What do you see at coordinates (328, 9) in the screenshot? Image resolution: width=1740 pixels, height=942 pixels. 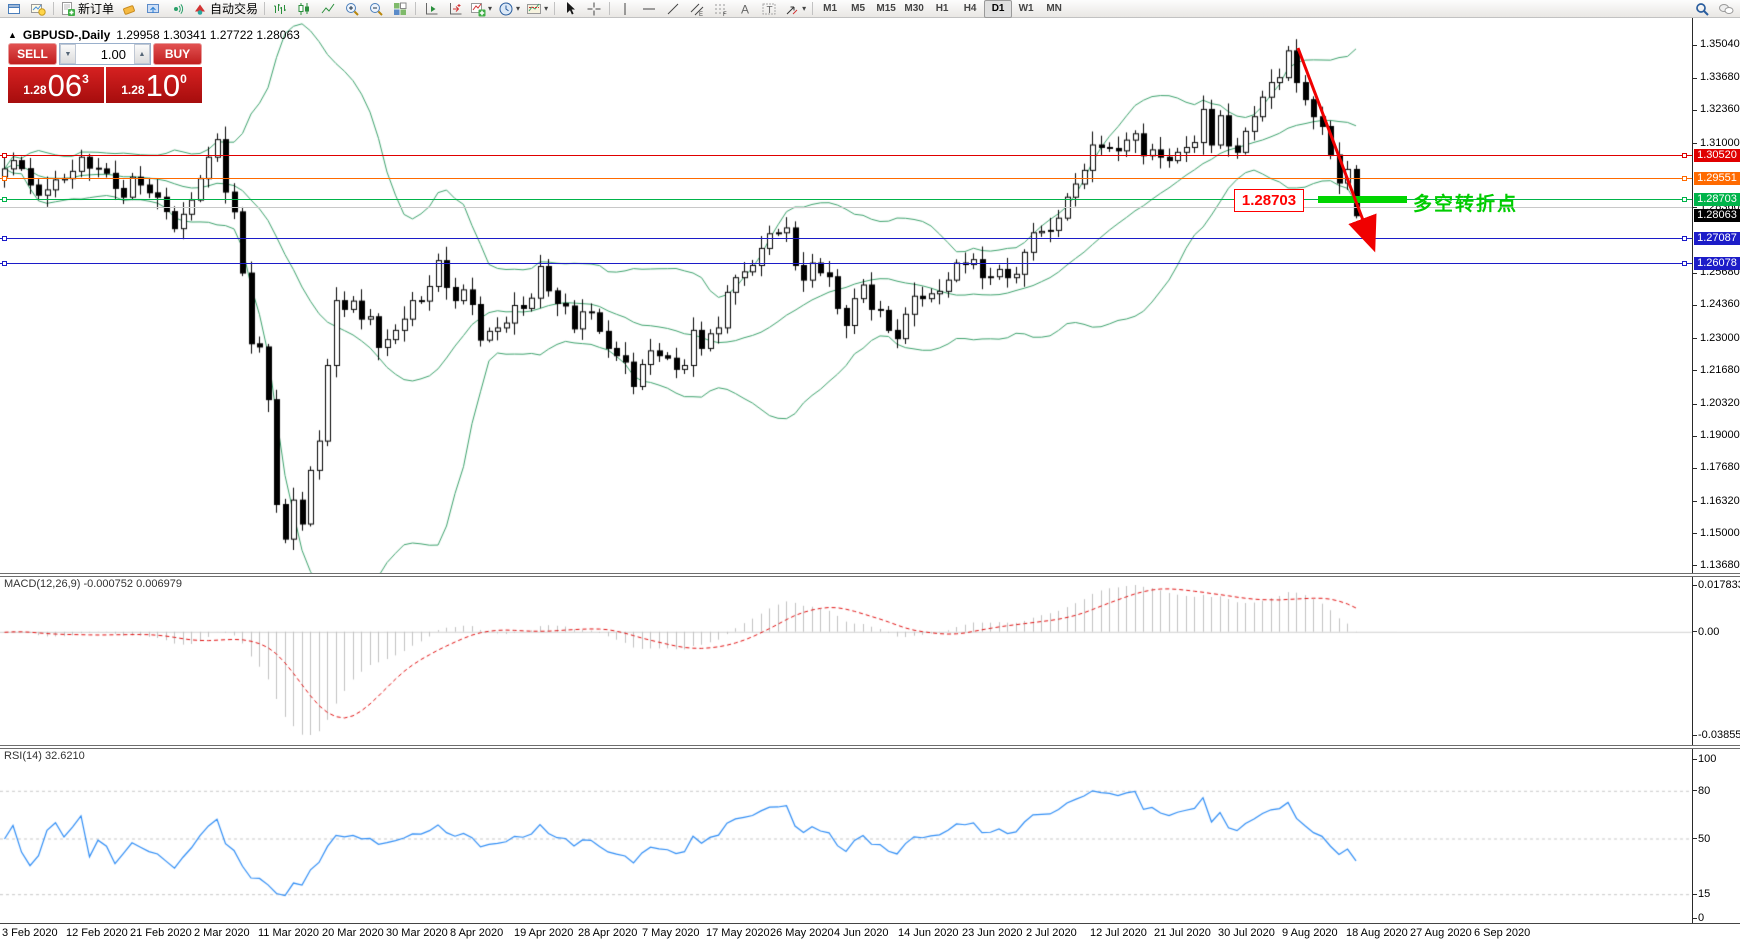 I see `line-chart-button` at bounding box center [328, 9].